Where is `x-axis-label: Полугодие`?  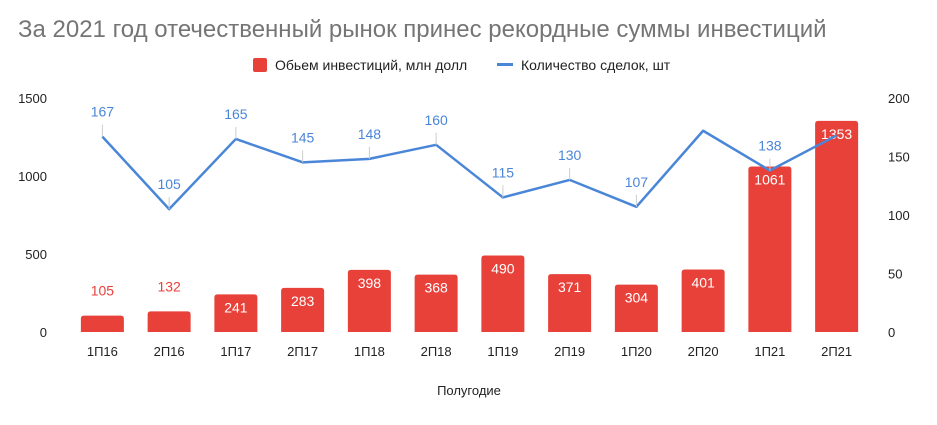
x-axis-label: Полугодие is located at coordinates (469, 390).